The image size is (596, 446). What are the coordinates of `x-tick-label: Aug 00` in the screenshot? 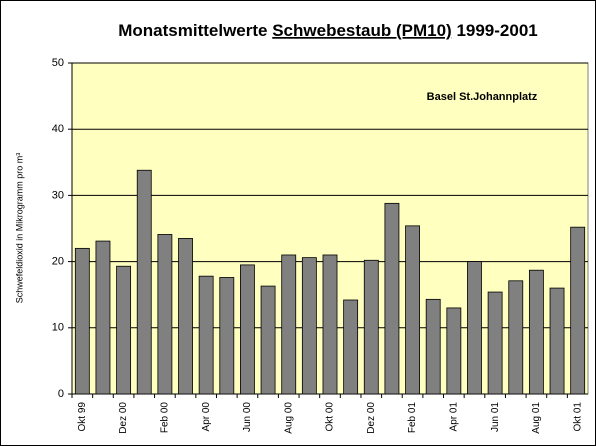 It's located at (288, 418).